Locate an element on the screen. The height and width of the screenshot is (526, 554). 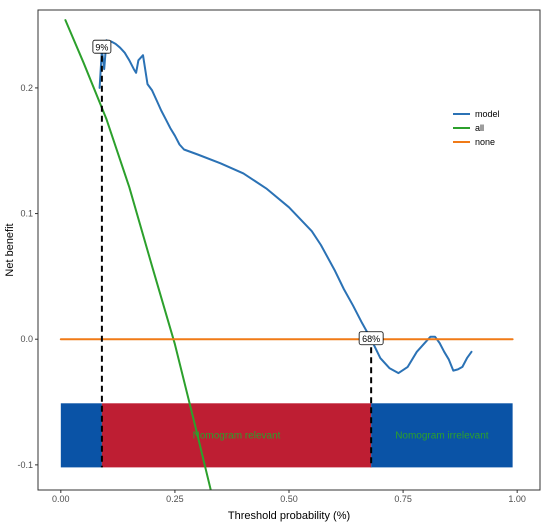
legend: model all none is located at coordinates (476, 128).